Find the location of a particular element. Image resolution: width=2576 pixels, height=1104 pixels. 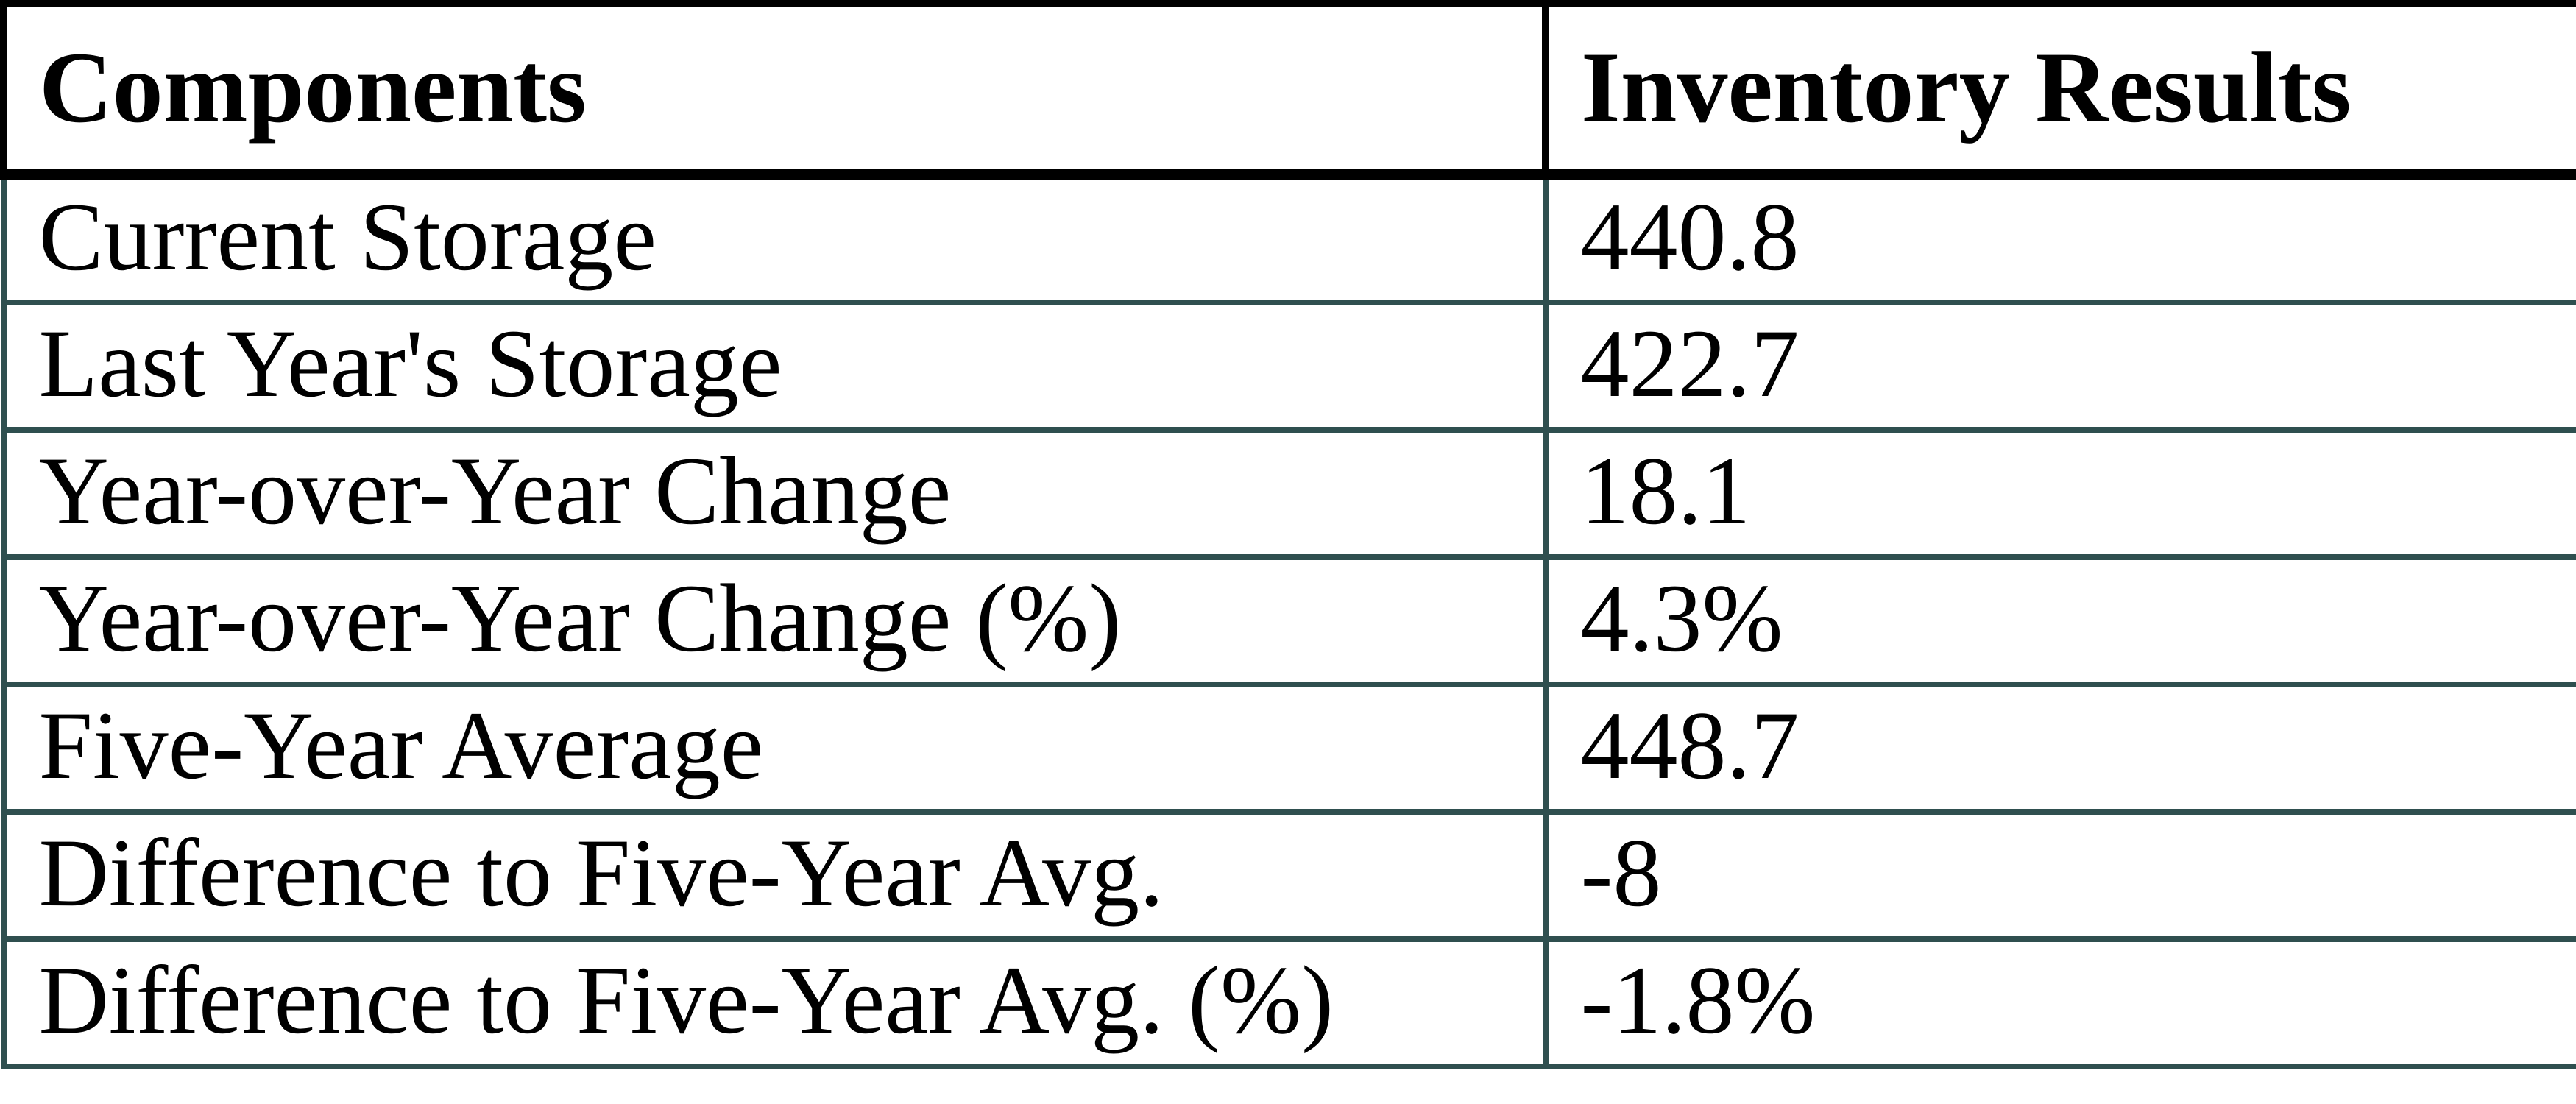

table-row: Year-over-Year Change 18.1 is located at coordinates (1288, 493).